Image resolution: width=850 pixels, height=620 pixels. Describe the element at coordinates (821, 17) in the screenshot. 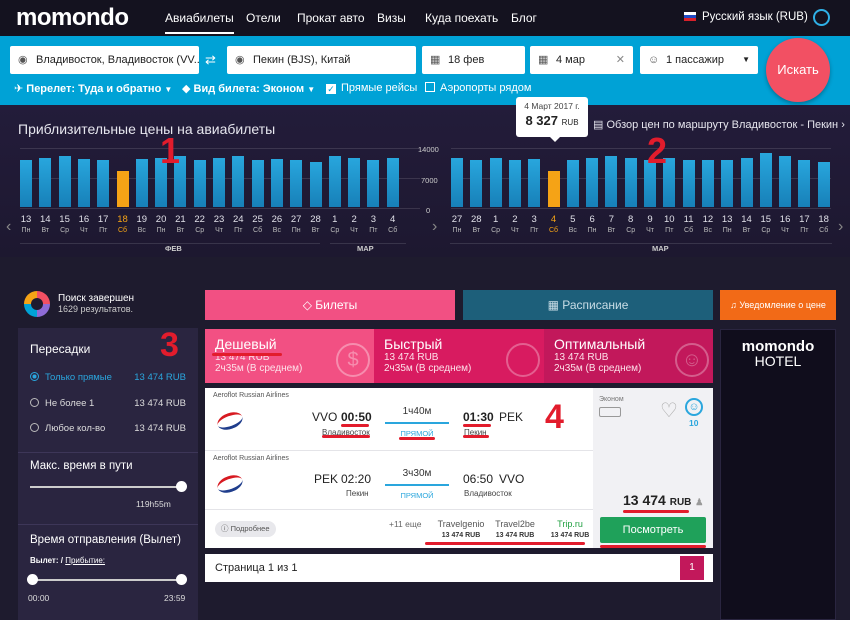

I see `user-icon` at that location.